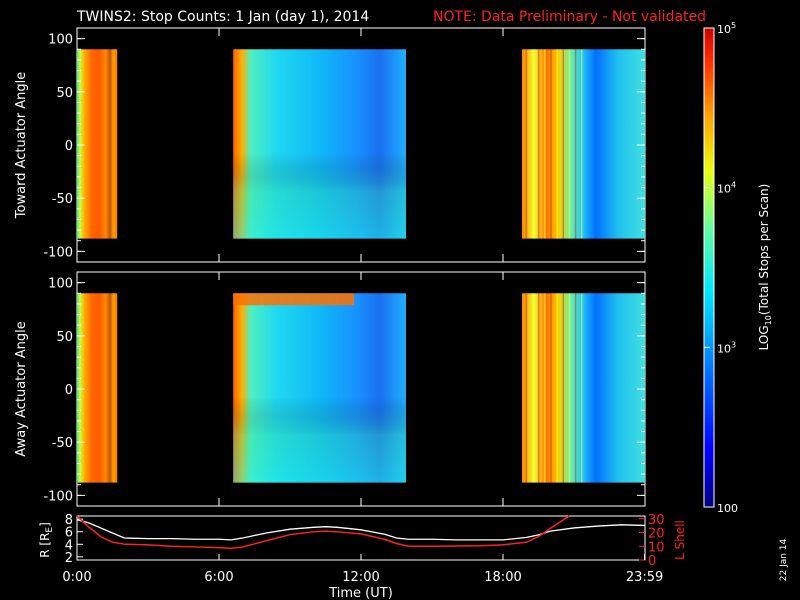 Image resolution: width=800 pixels, height=600 pixels. I want to click on r-axis-label: R [RE], so click(46, 540).